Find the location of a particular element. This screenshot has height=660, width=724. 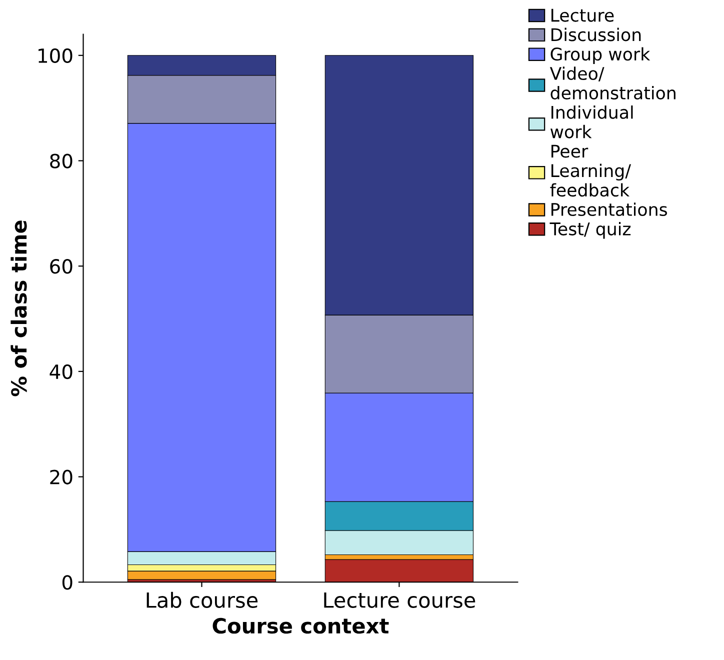

y-tick-label: 60 is located at coordinates (61, 266).